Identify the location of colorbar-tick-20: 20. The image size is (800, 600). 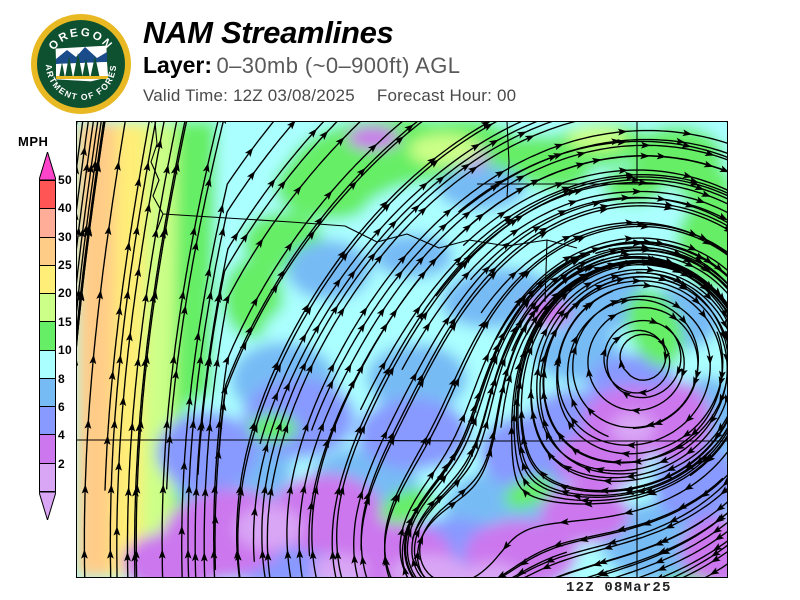
(65, 293).